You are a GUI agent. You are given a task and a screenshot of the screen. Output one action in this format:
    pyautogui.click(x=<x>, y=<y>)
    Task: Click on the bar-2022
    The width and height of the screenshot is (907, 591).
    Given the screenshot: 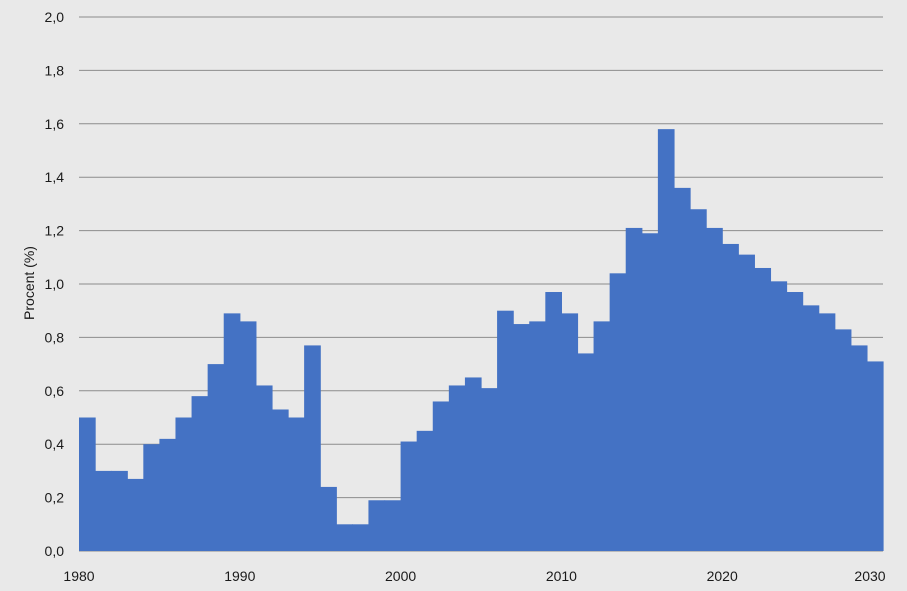 What is the action you would take?
    pyautogui.click(x=763, y=409)
    